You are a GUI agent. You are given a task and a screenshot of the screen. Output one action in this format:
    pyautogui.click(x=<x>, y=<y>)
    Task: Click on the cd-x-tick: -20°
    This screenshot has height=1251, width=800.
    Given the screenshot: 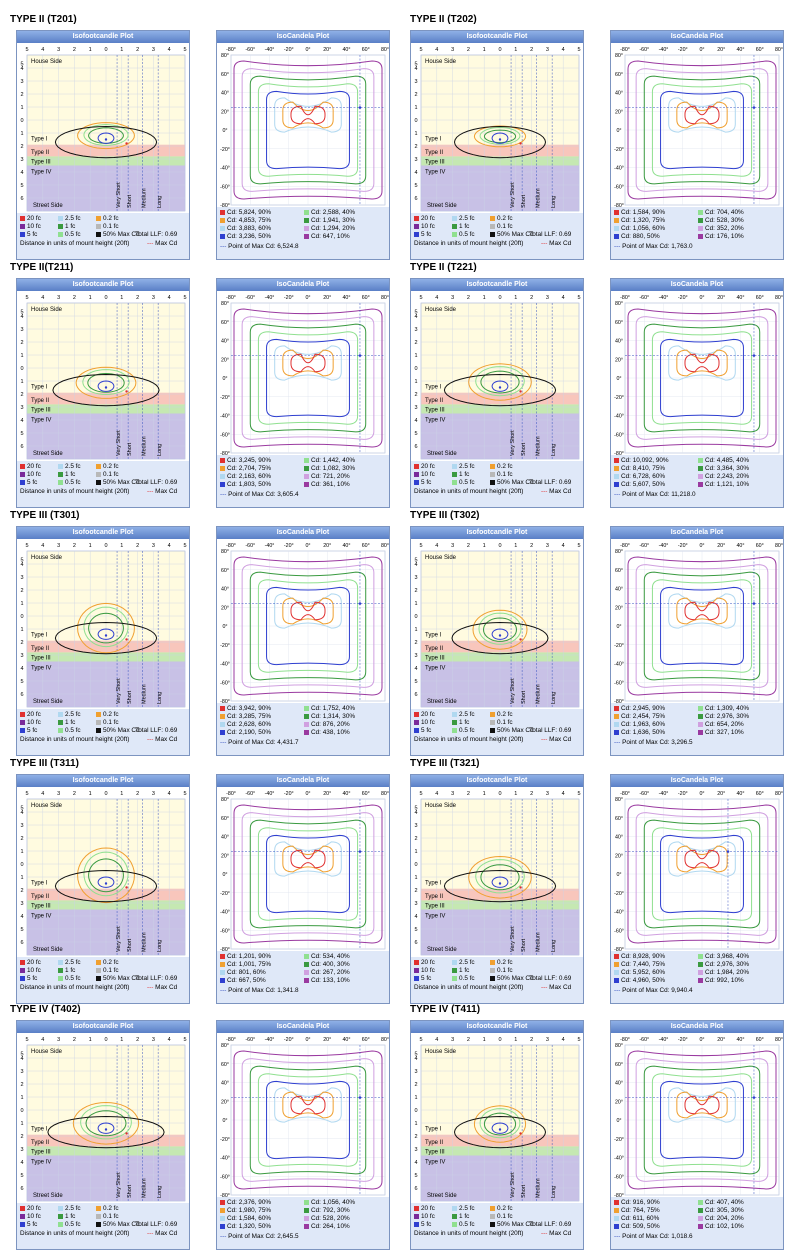 What is the action you would take?
    pyautogui.click(x=683, y=794)
    